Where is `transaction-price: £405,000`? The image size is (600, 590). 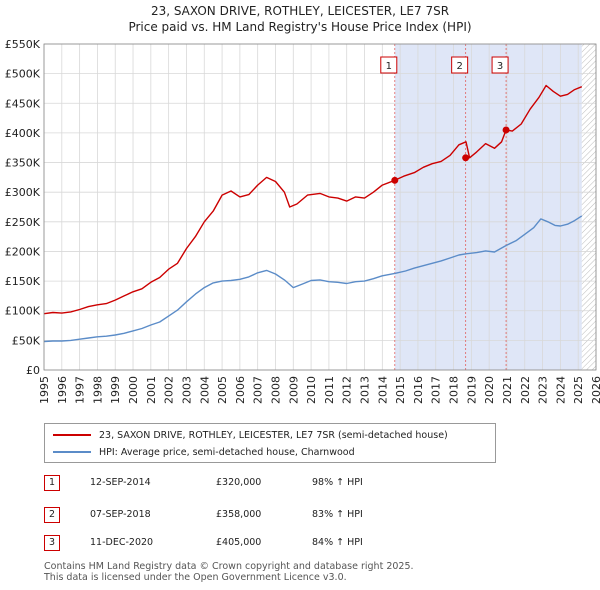
transaction-price: £405,000 is located at coordinates (239, 542).